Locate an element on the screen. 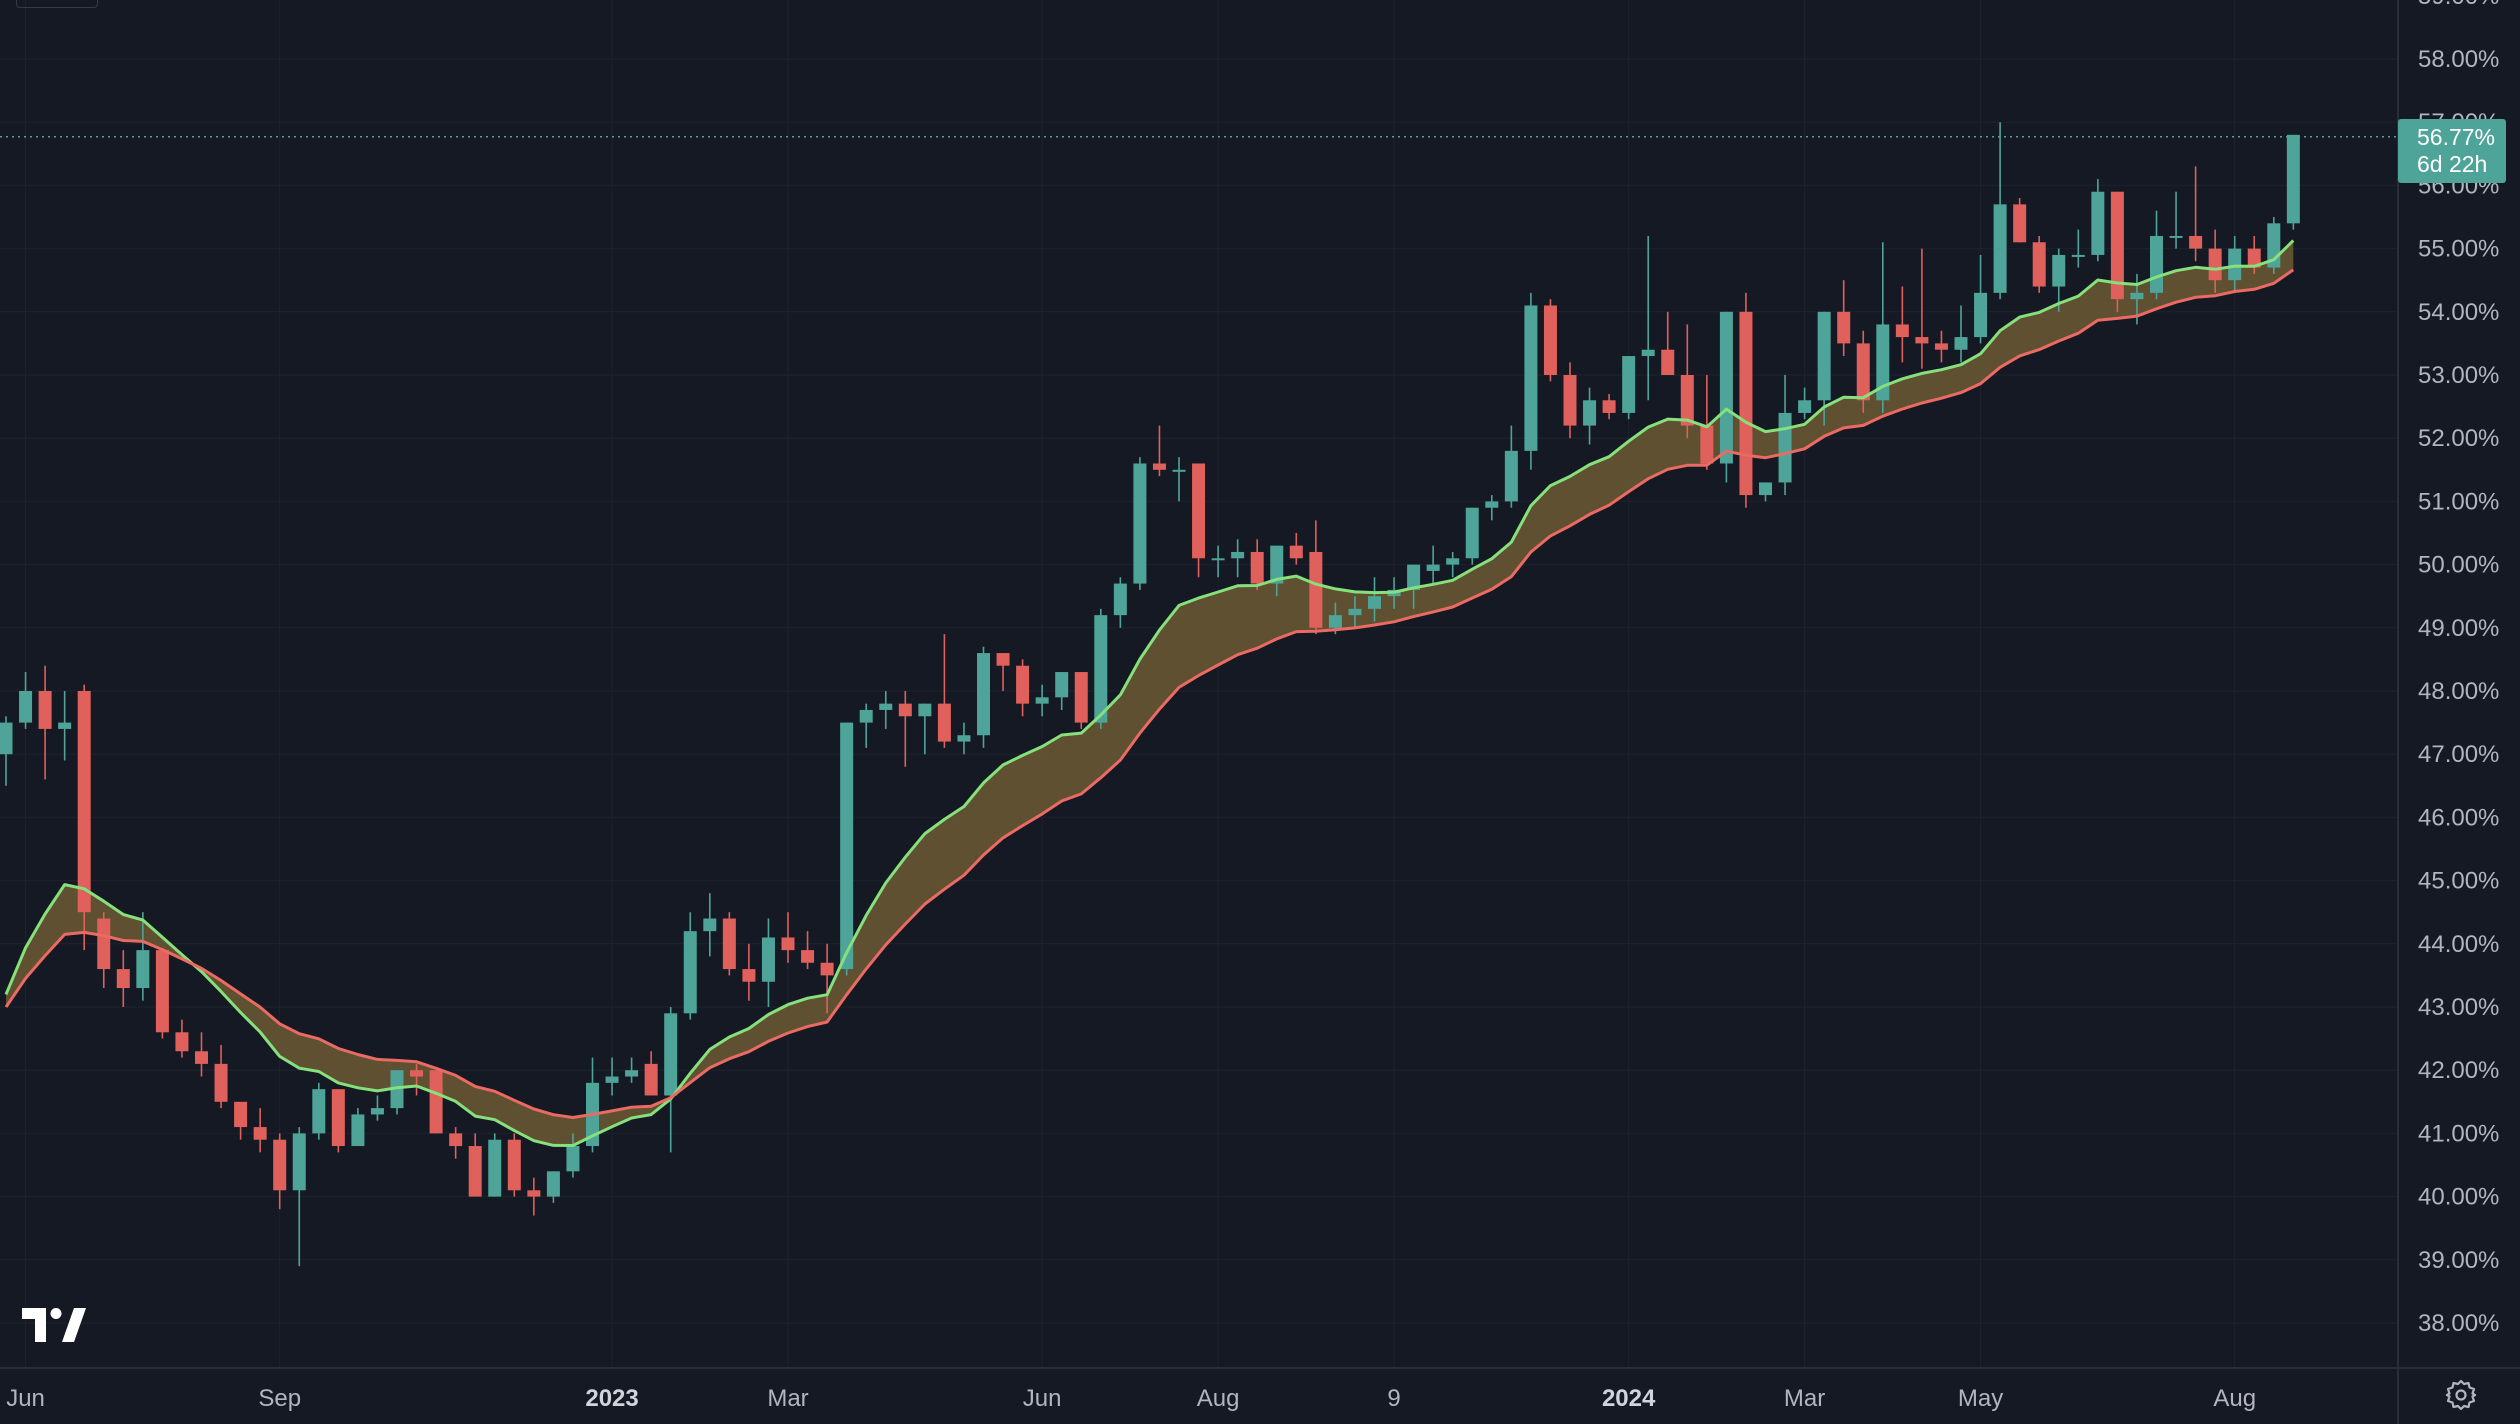 The width and height of the screenshot is (2520, 1424). gear-icon is located at coordinates (2461, 1395).